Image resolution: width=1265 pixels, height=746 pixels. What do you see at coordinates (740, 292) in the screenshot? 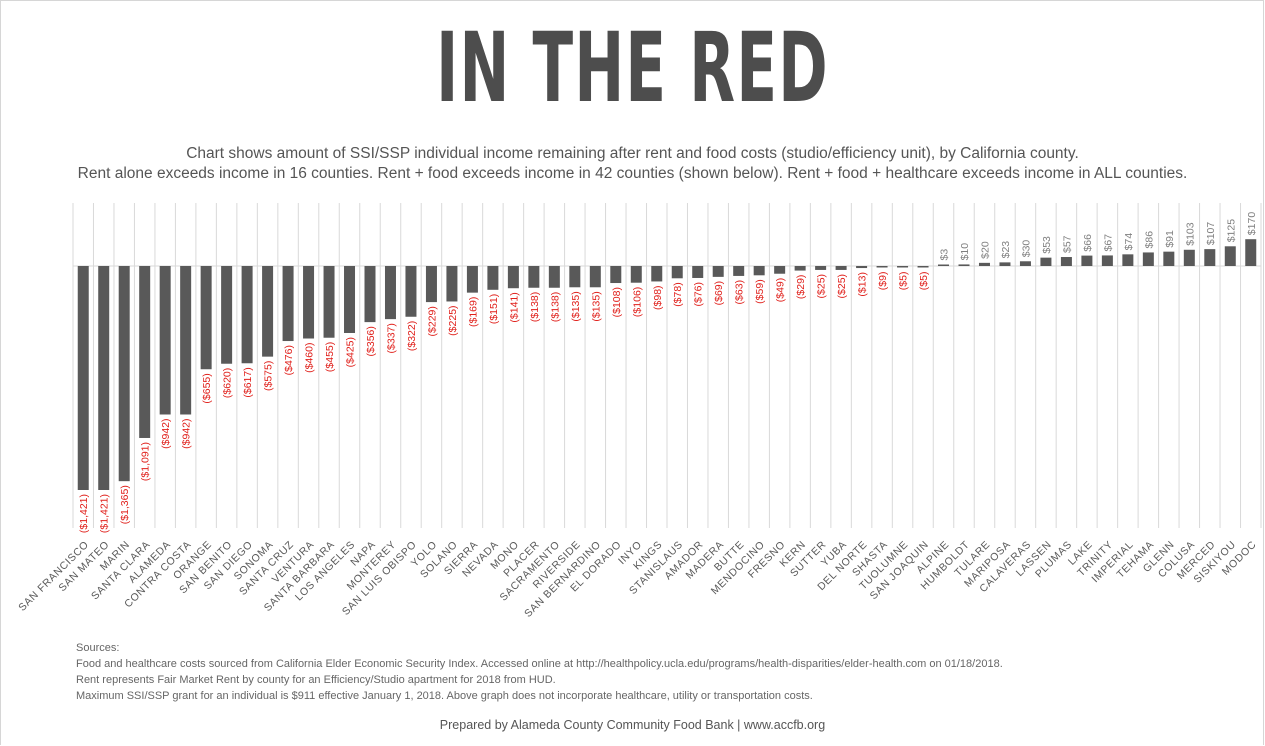
I see `data-label: ($63)` at bounding box center [740, 292].